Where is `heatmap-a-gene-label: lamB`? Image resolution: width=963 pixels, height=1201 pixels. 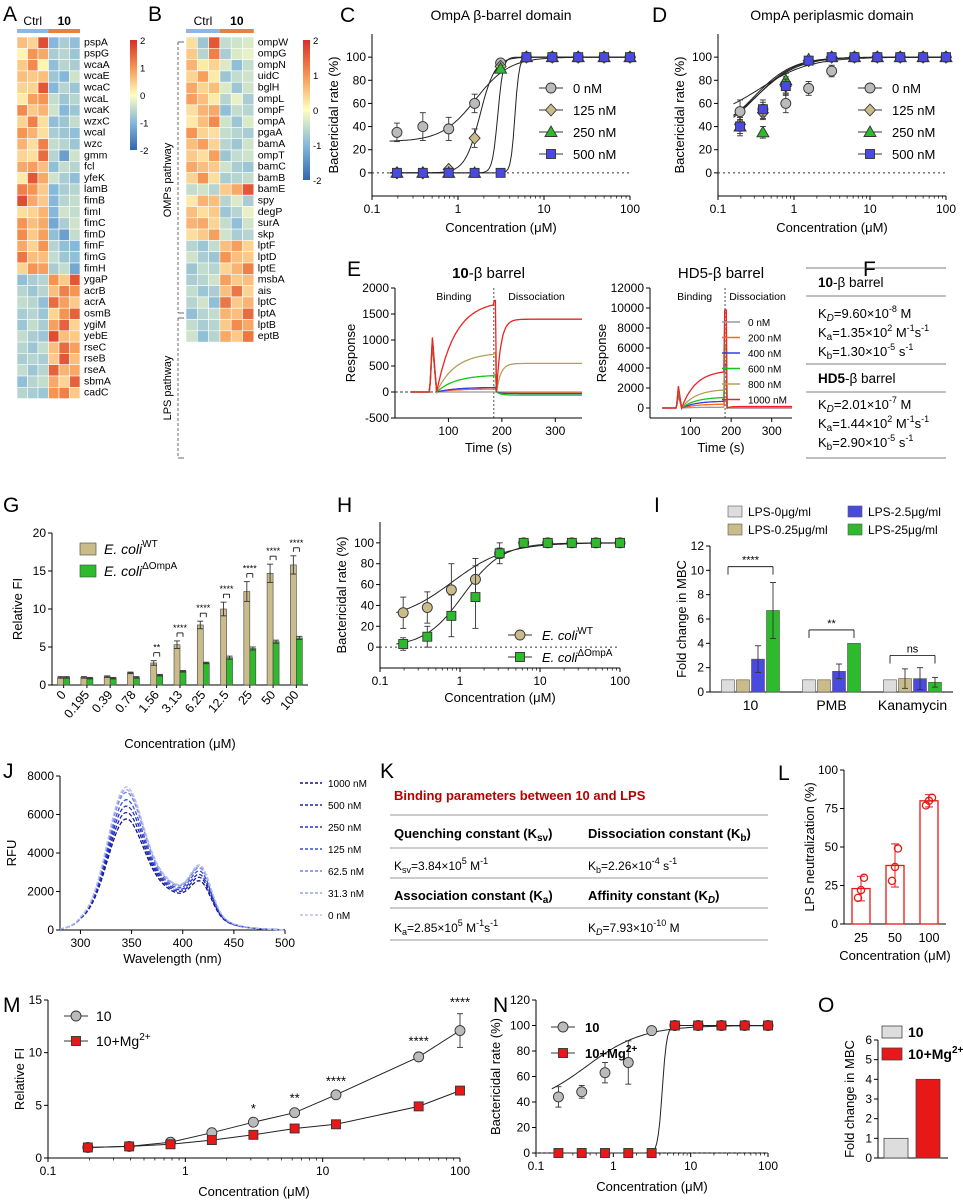
heatmap-a-gene-label: lamB is located at coordinates (96, 189).